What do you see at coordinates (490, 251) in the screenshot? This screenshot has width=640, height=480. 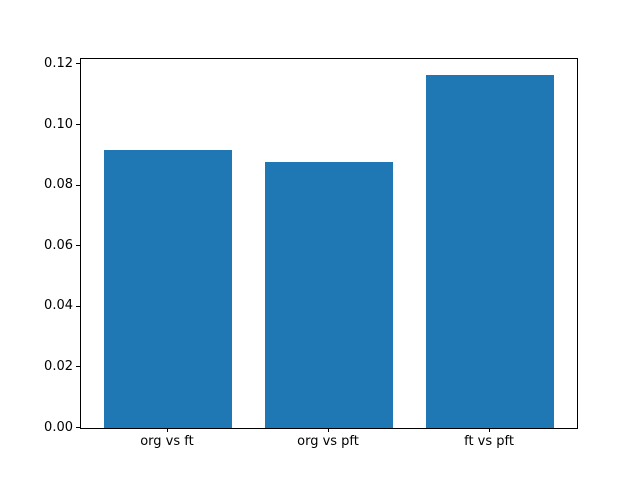 I see `bar-ft-vs-pft` at bounding box center [490, 251].